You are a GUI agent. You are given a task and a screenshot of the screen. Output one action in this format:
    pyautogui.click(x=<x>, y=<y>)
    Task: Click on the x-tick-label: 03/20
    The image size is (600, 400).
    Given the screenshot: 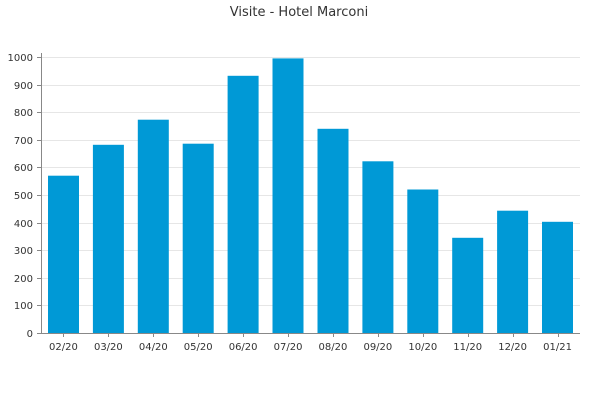 What is the action you would take?
    pyautogui.click(x=108, y=347)
    